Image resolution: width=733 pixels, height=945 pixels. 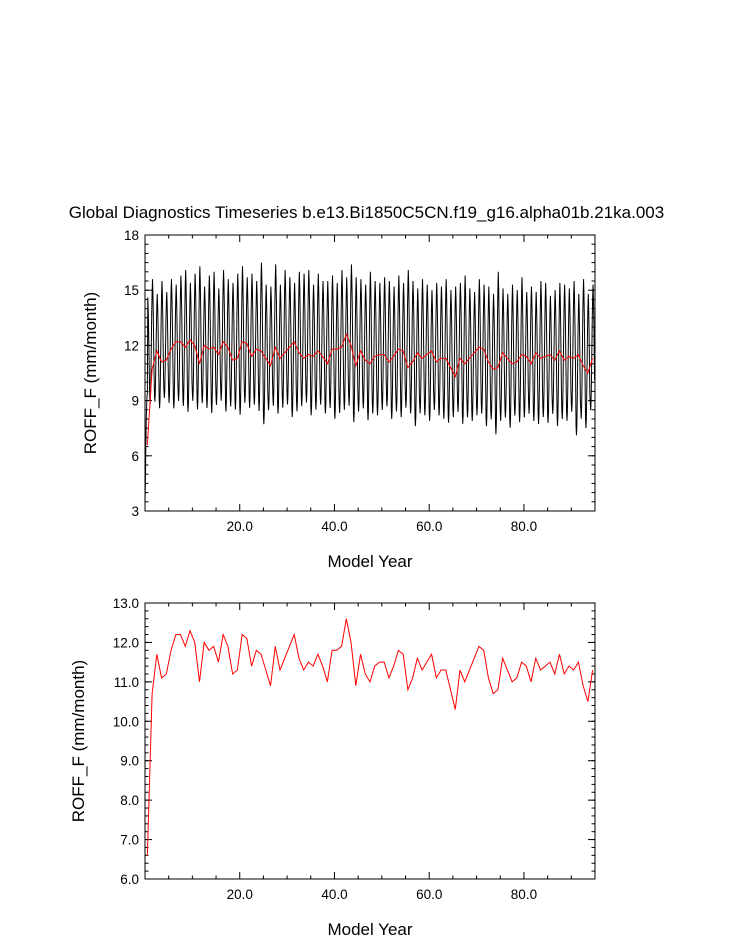 What do you see at coordinates (131, 235) in the screenshot?
I see `y-tick-label: 18` at bounding box center [131, 235].